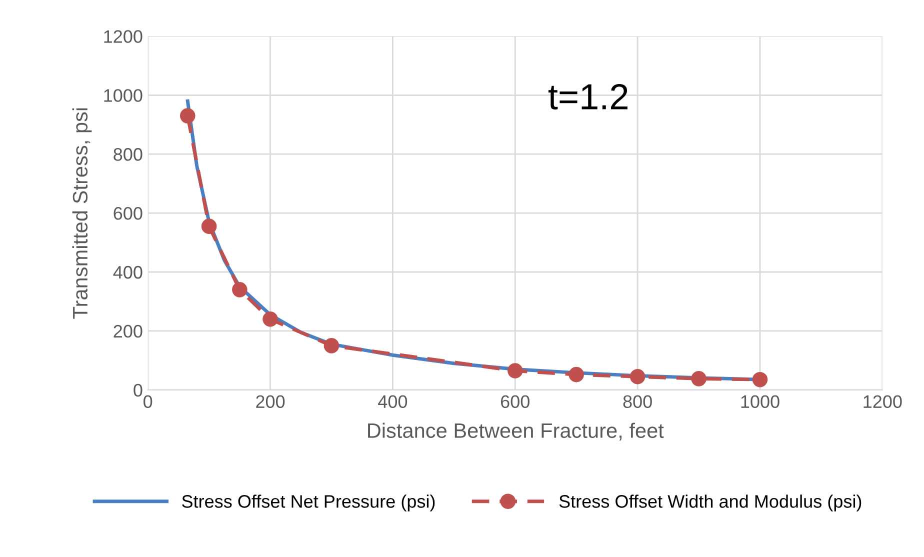  Describe the element at coordinates (588, 97) in the screenshot. I see `annotation: t=1.2` at that location.